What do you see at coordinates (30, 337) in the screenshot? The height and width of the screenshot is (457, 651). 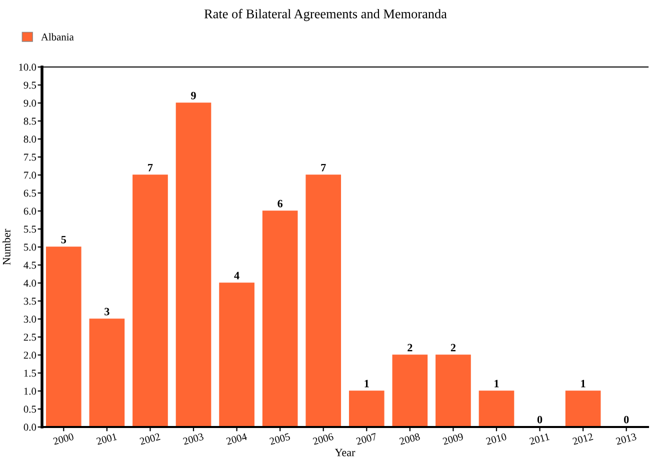 I see `y-tick-label: 2.5` at bounding box center [30, 337].